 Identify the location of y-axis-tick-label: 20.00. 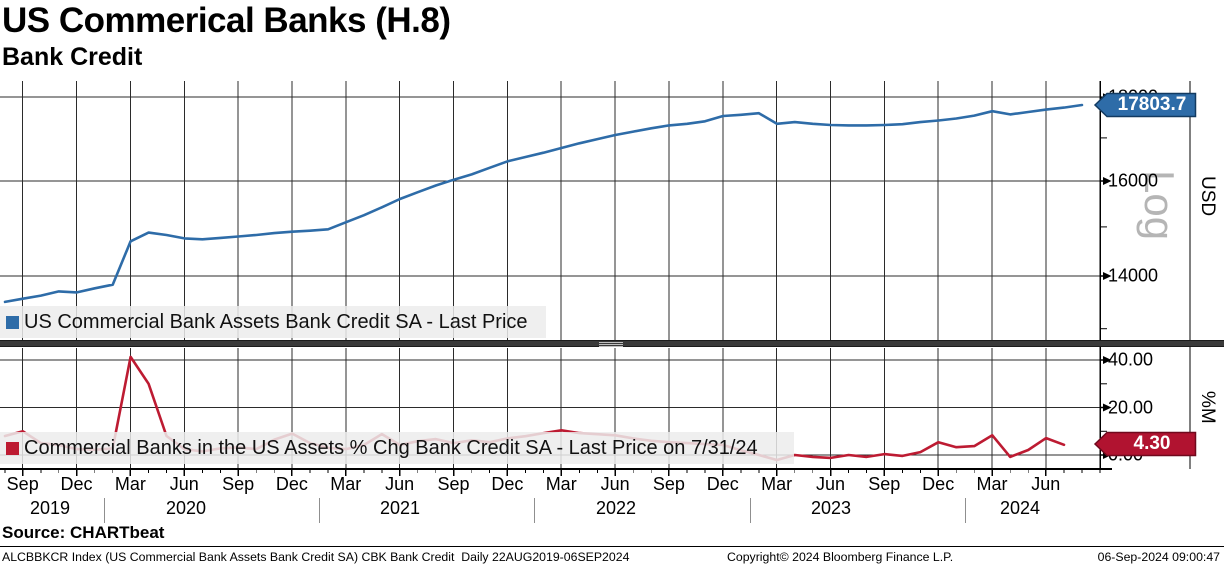
(1131, 407).